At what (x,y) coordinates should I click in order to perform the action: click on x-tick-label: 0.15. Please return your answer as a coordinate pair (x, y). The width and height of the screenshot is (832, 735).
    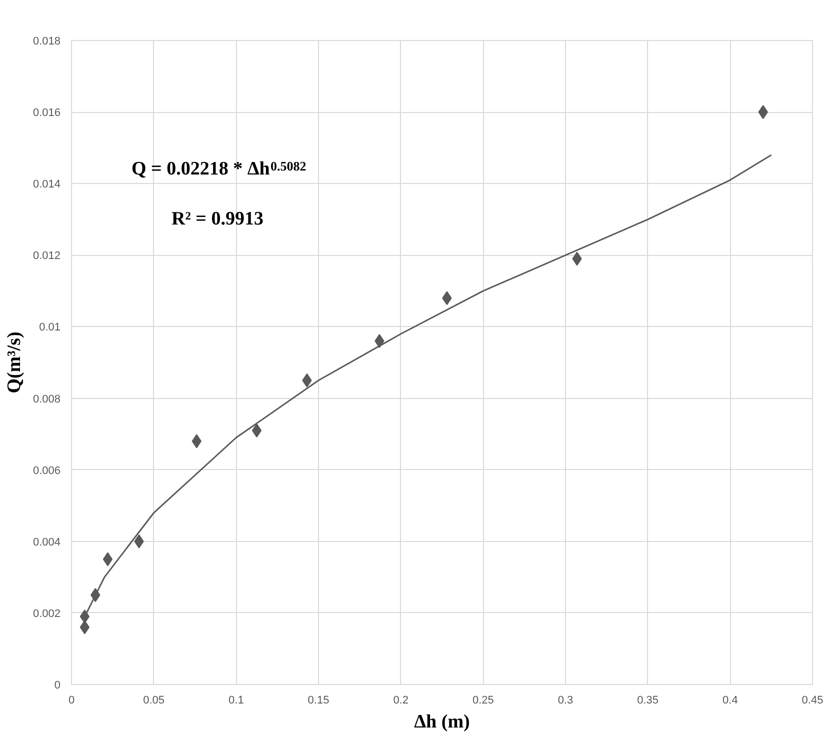
    Looking at the image, I should click on (319, 700).